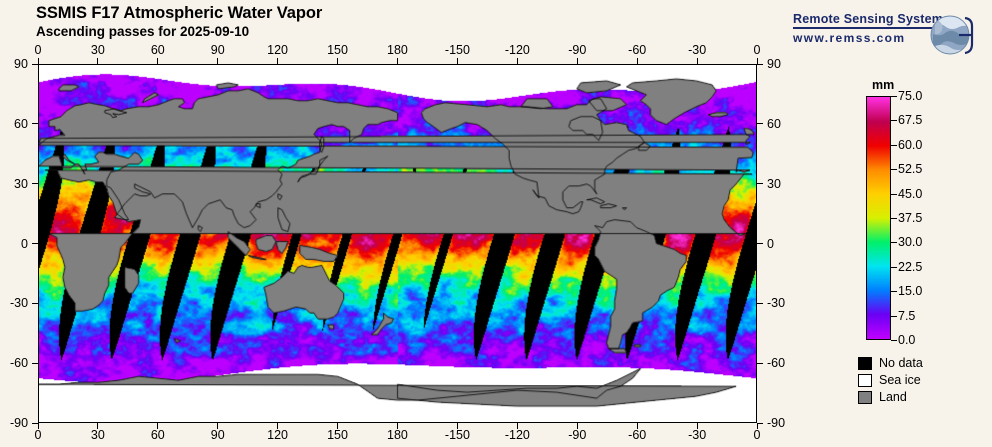 Image resolution: width=992 pixels, height=447 pixels. Describe the element at coordinates (337, 50) in the screenshot. I see `x-axis-label-top: 150` at that location.